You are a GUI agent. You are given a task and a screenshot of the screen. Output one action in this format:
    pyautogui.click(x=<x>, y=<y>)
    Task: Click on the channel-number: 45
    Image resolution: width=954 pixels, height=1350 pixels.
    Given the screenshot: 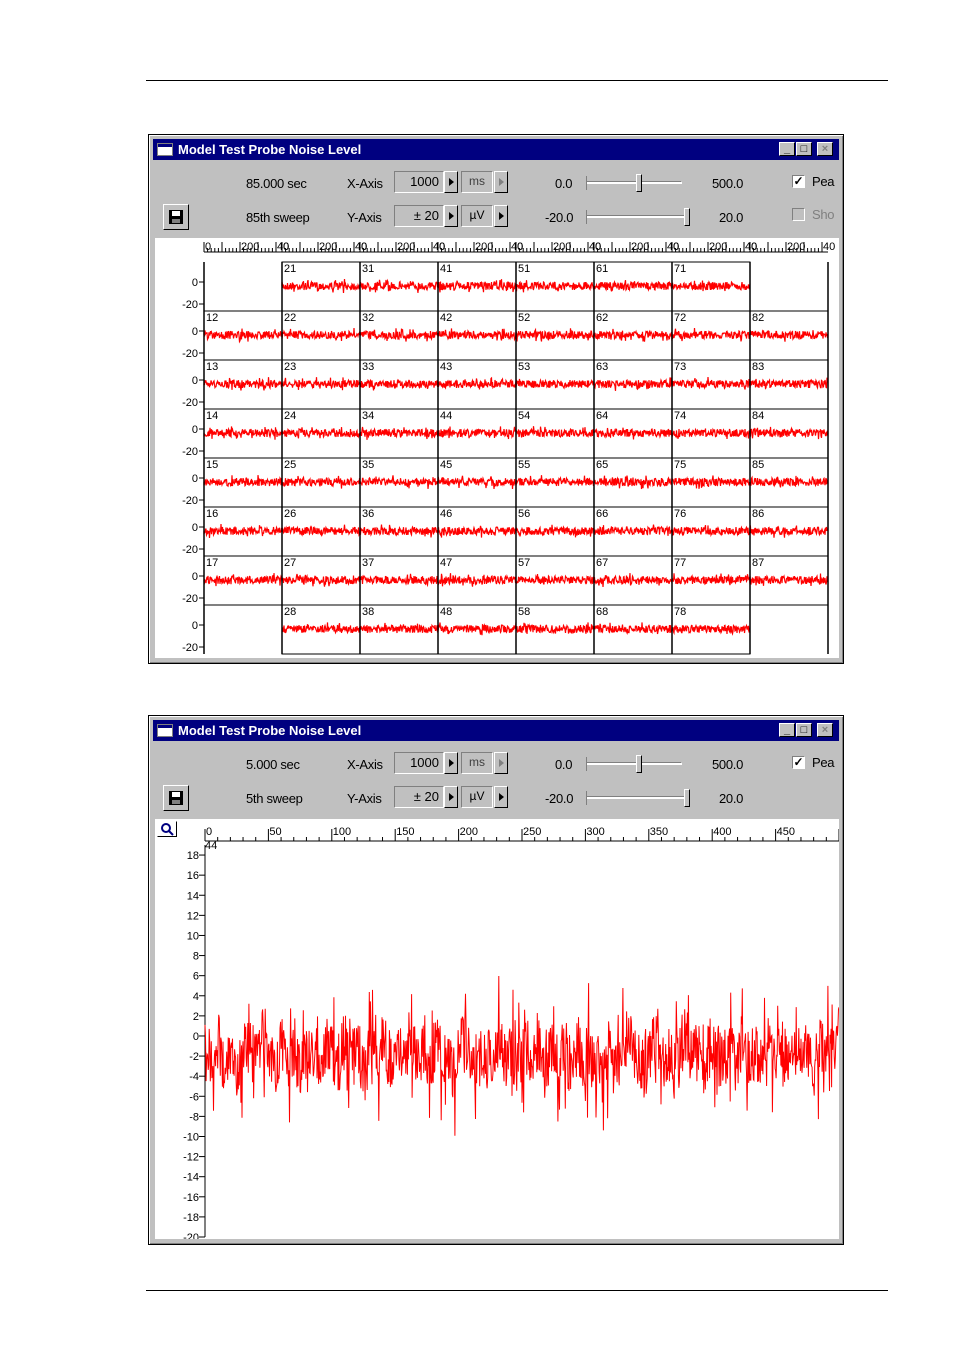 What is the action you would take?
    pyautogui.click(x=446, y=465)
    